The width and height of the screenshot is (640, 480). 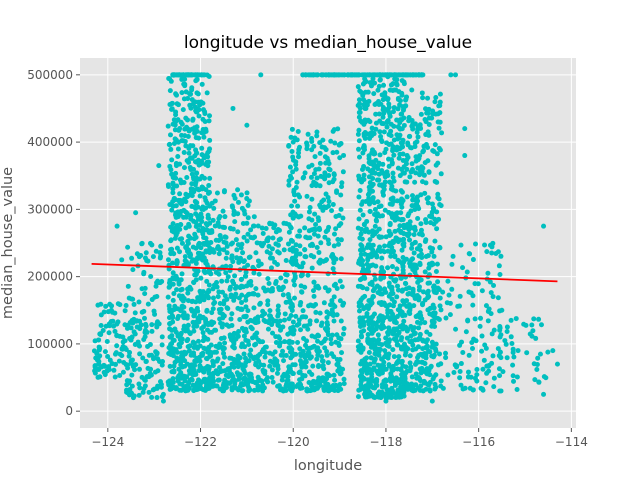 What do you see at coordinates (385, 442) in the screenshot?
I see `x-tick-label: −118` at bounding box center [385, 442].